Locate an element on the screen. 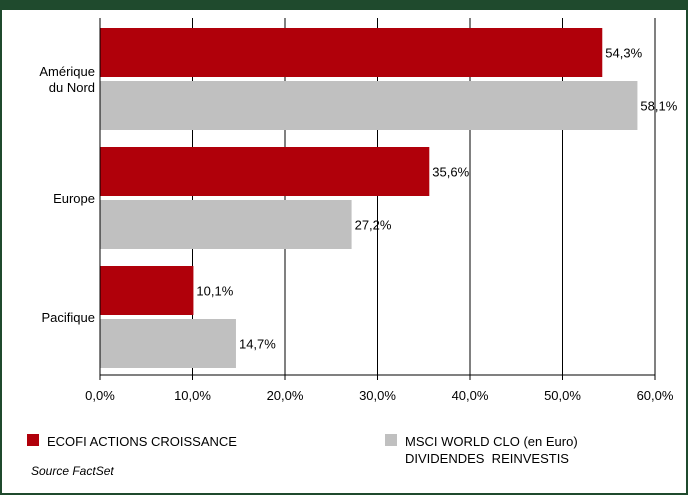  legend-label-msci-line1: MSCI WORLD CLO (en Euro) is located at coordinates (491, 441).